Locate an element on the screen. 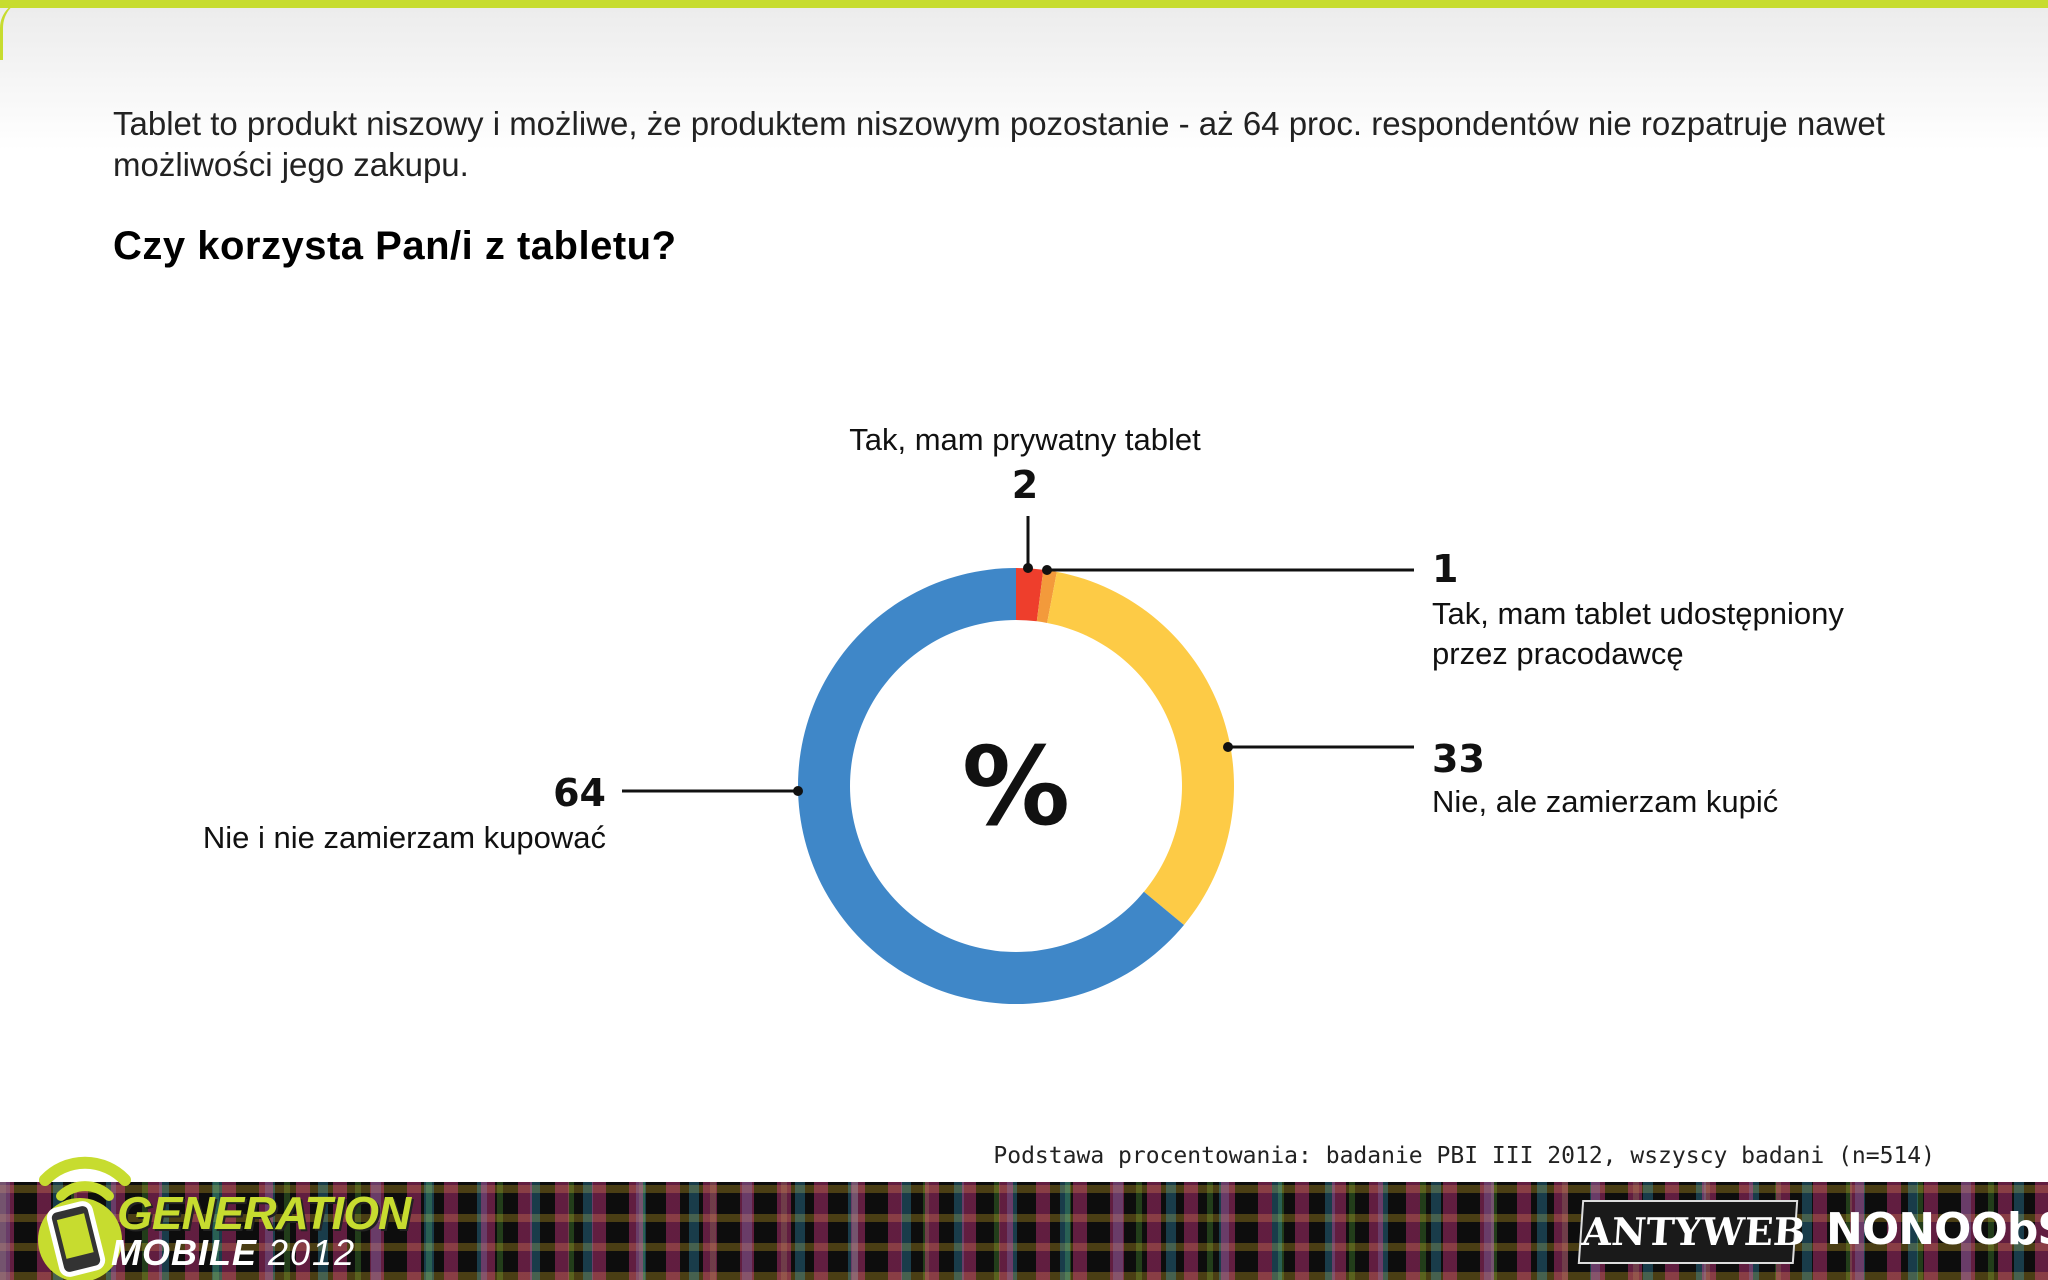 Image resolution: width=2048 pixels, height=1280 pixels. frame-corner is located at coordinates (16, 30).